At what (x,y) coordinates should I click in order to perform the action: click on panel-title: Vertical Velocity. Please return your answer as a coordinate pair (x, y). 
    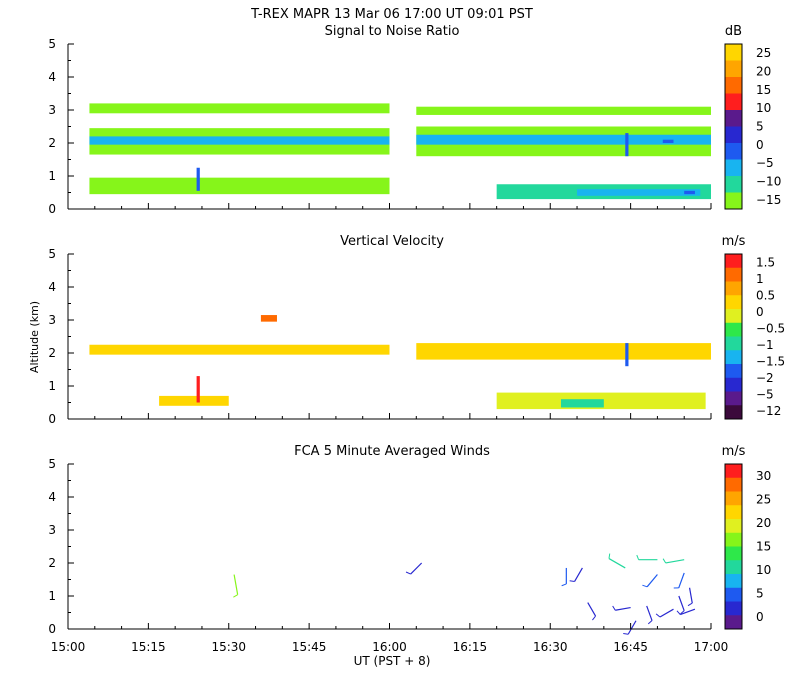
    Looking at the image, I should click on (392, 241).